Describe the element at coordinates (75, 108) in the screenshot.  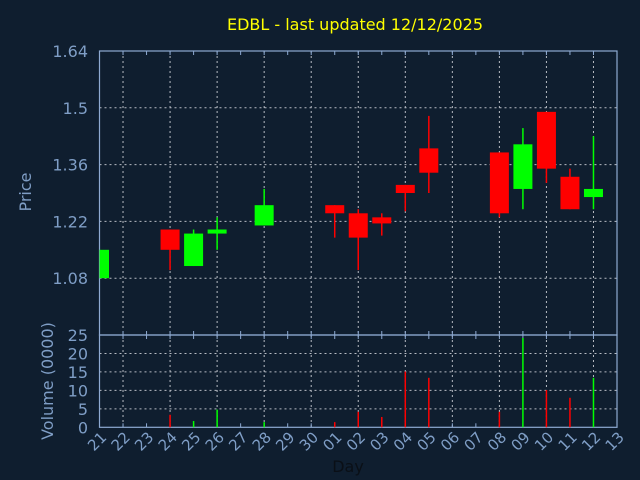
I see `price-tick-label: 1.5` at that location.